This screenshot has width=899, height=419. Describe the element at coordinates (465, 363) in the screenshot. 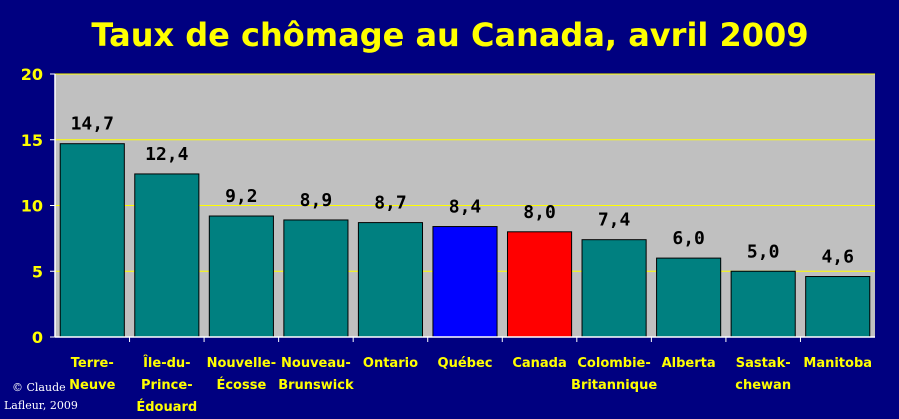

I see `x-tick-label: Québec` at that location.